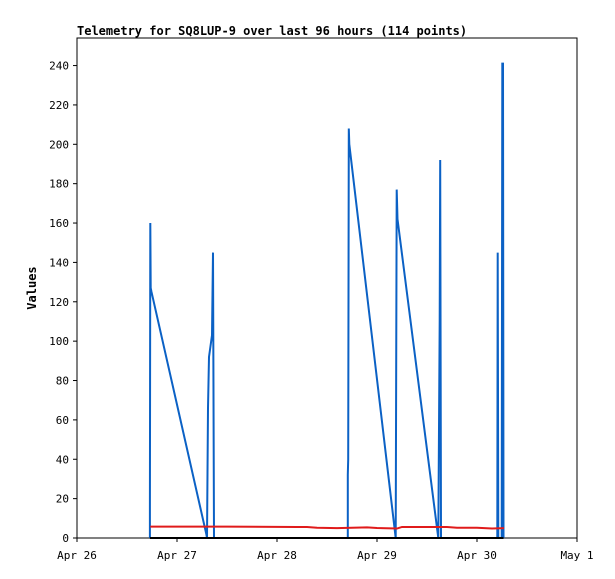  Describe the element at coordinates (59, 105) in the screenshot. I see `y-tick-label: 220` at that location.